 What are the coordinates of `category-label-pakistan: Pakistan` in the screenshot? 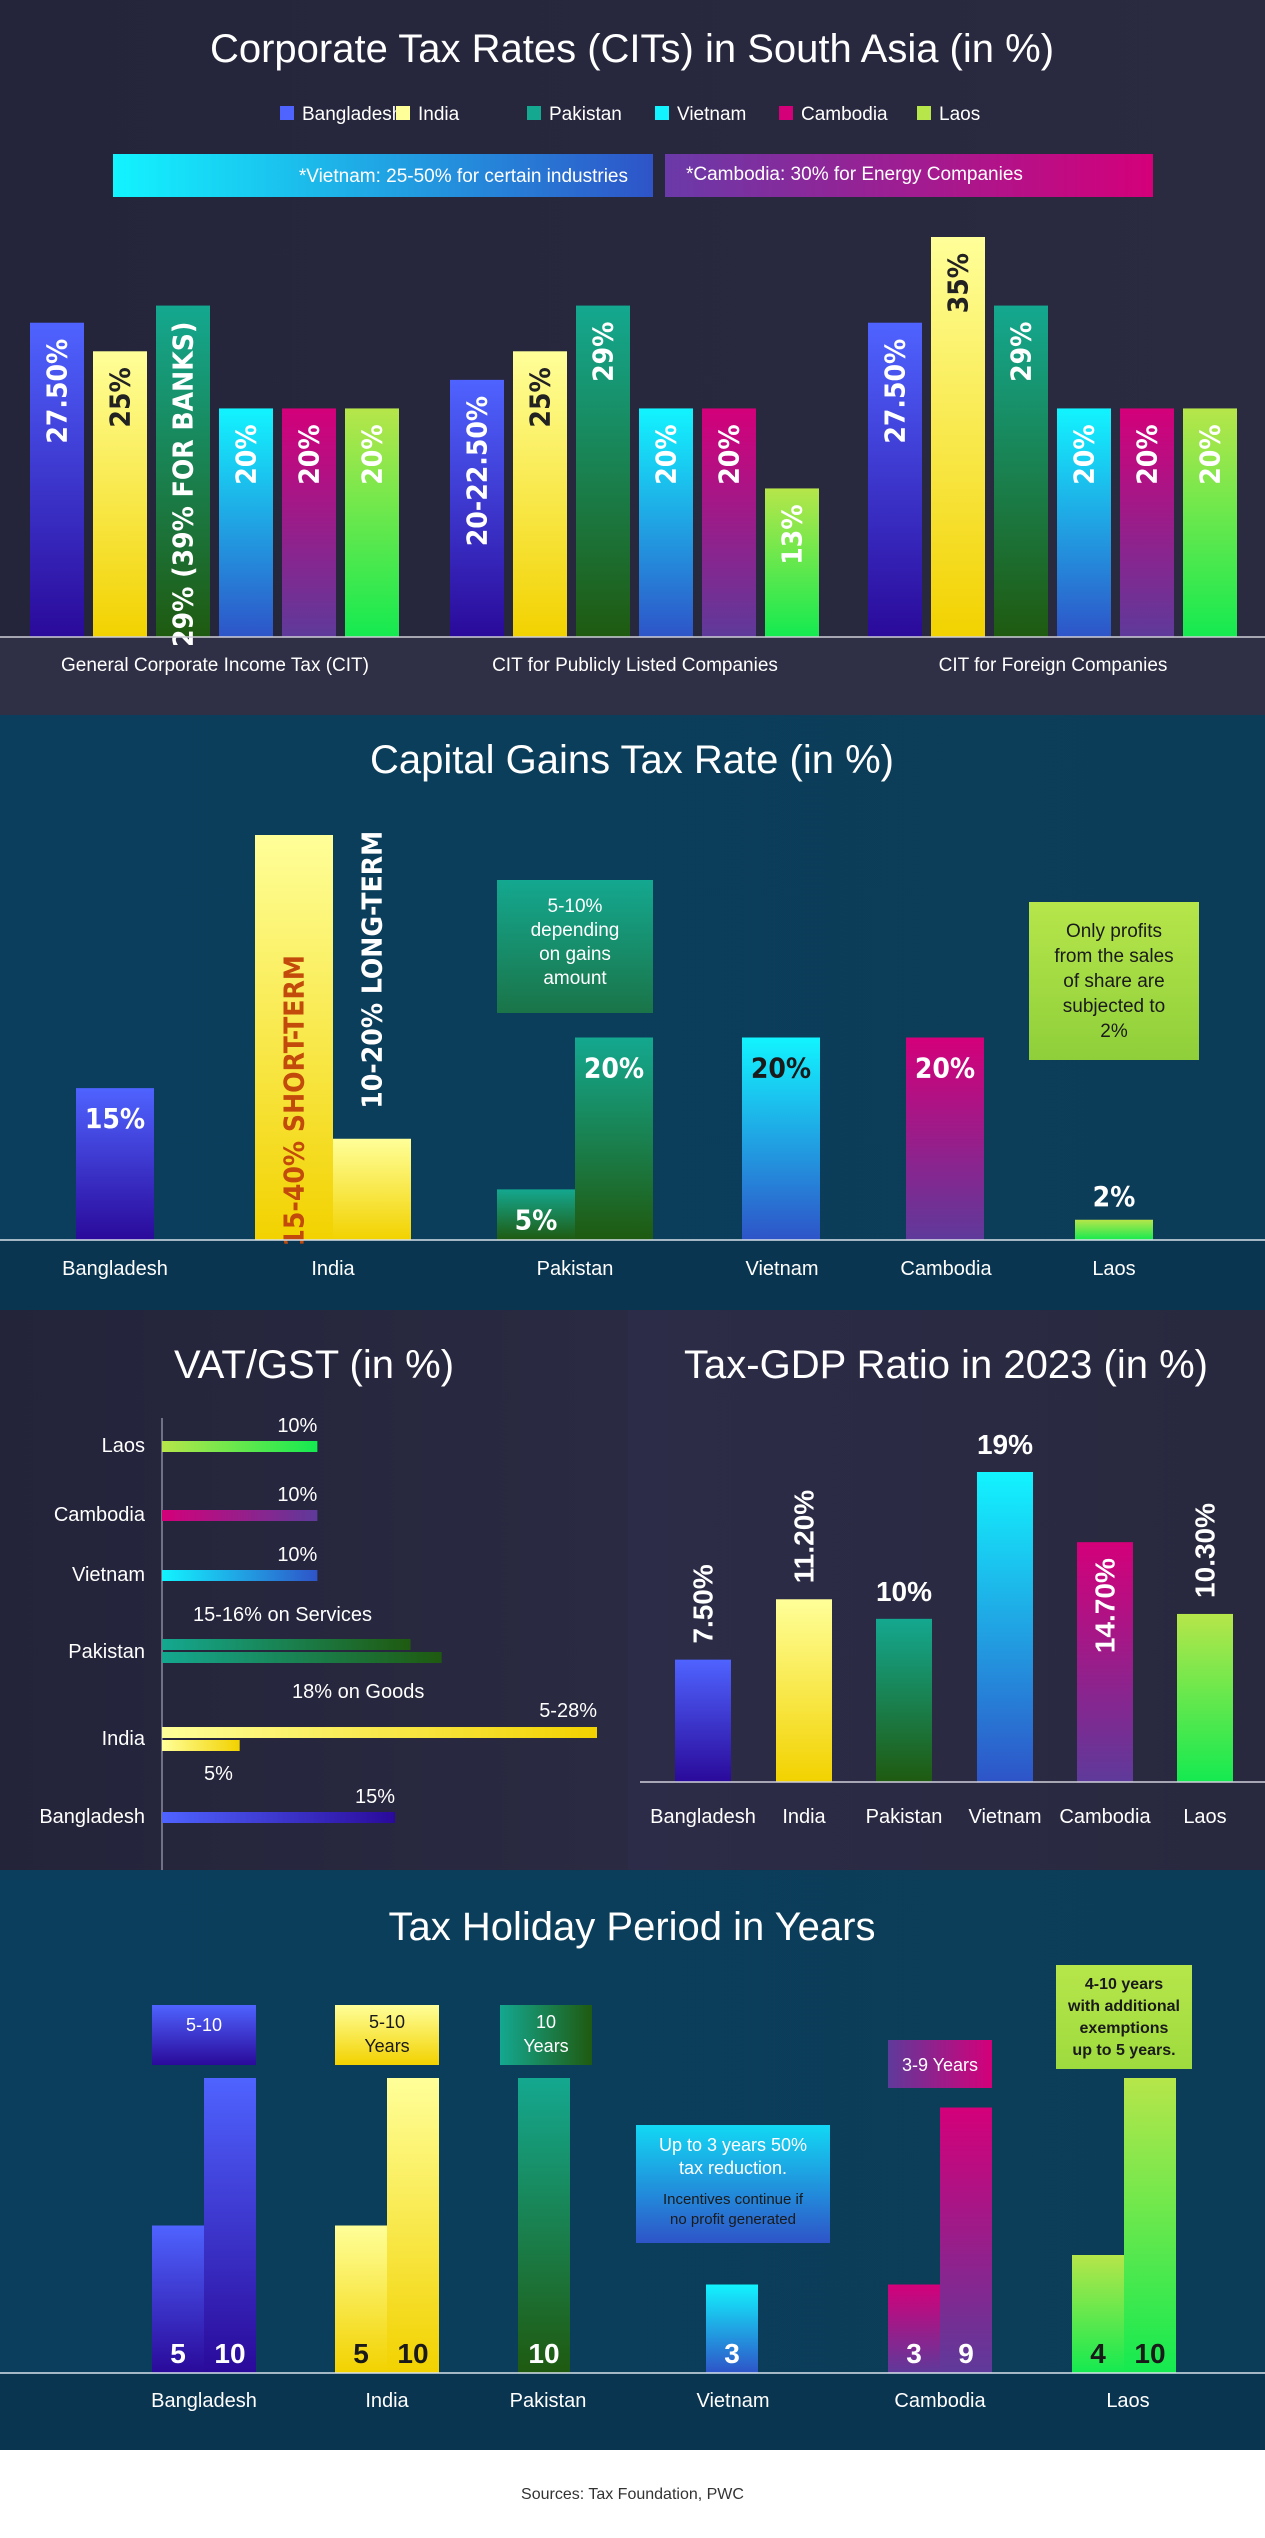 It's located at (904, 1817).